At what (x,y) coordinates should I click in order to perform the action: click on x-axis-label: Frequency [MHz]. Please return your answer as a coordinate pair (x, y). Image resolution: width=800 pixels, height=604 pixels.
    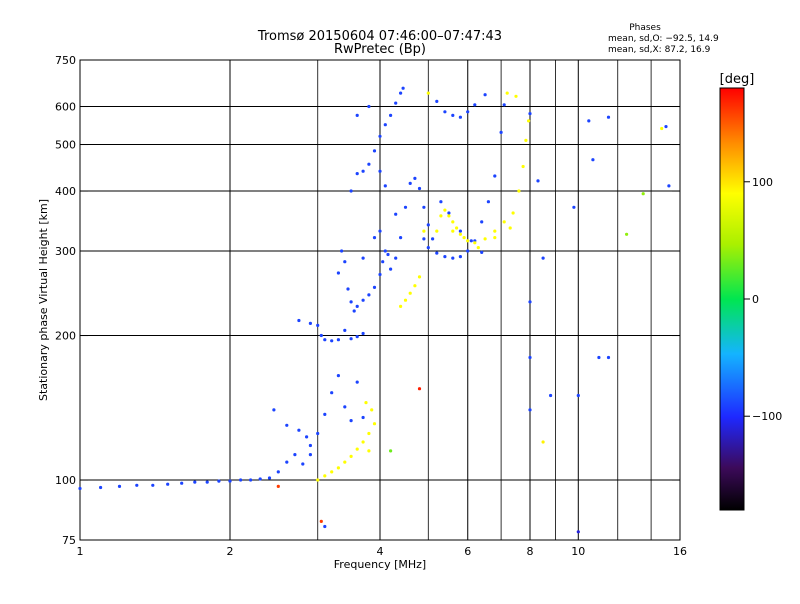
    Looking at the image, I should click on (380, 564).